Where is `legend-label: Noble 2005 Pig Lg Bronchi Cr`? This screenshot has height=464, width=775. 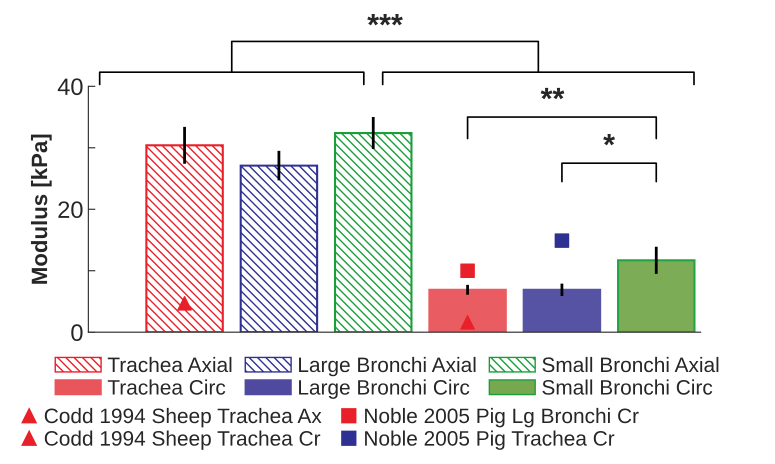
legend-label: Noble 2005 Pig Lg Bronchi Cr is located at coordinates (502, 418).